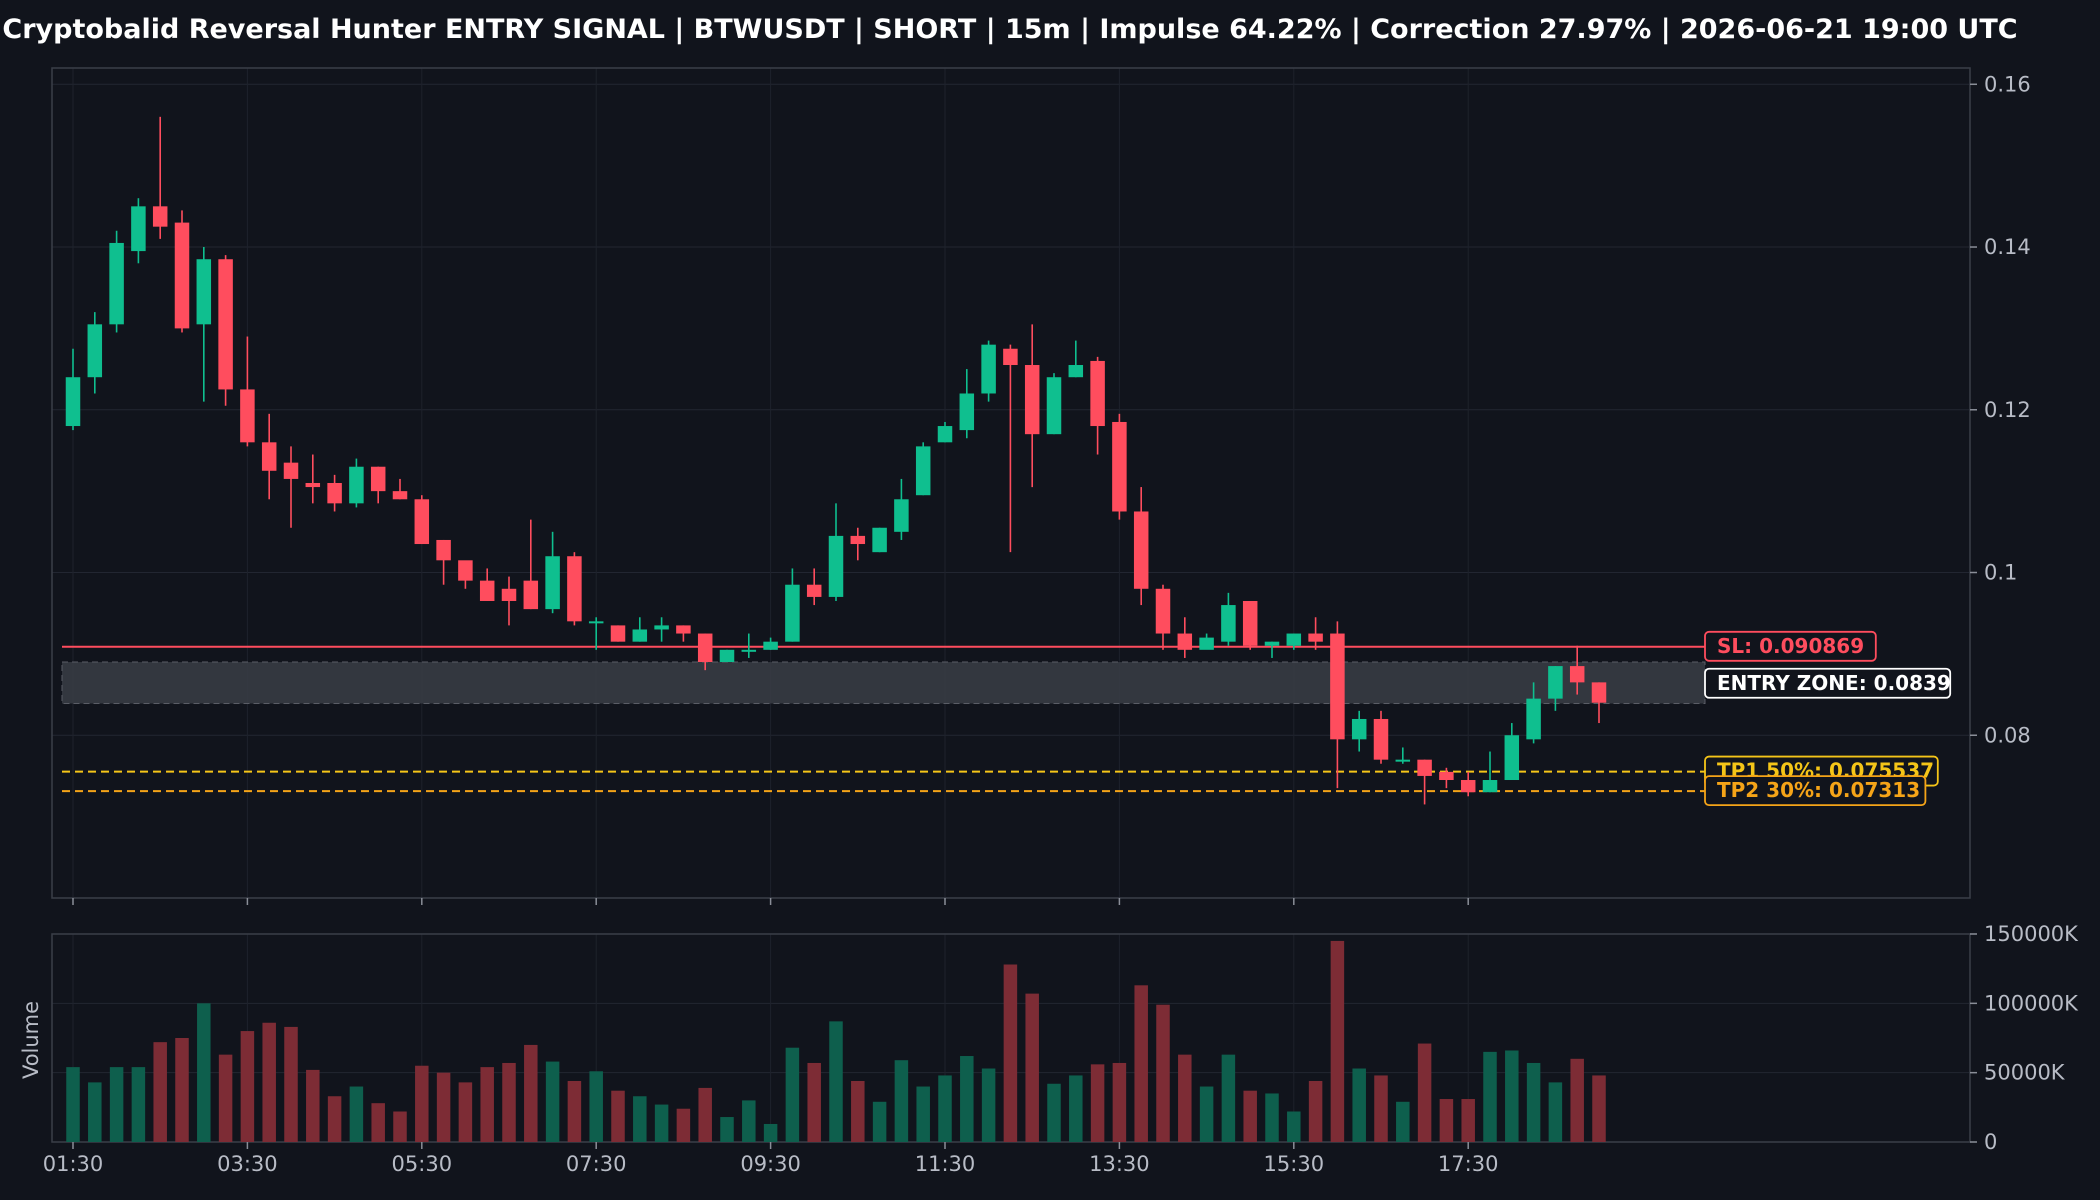  Describe the element at coordinates (1990, 1142) in the screenshot. I see `volume-tick-label: 0` at that location.